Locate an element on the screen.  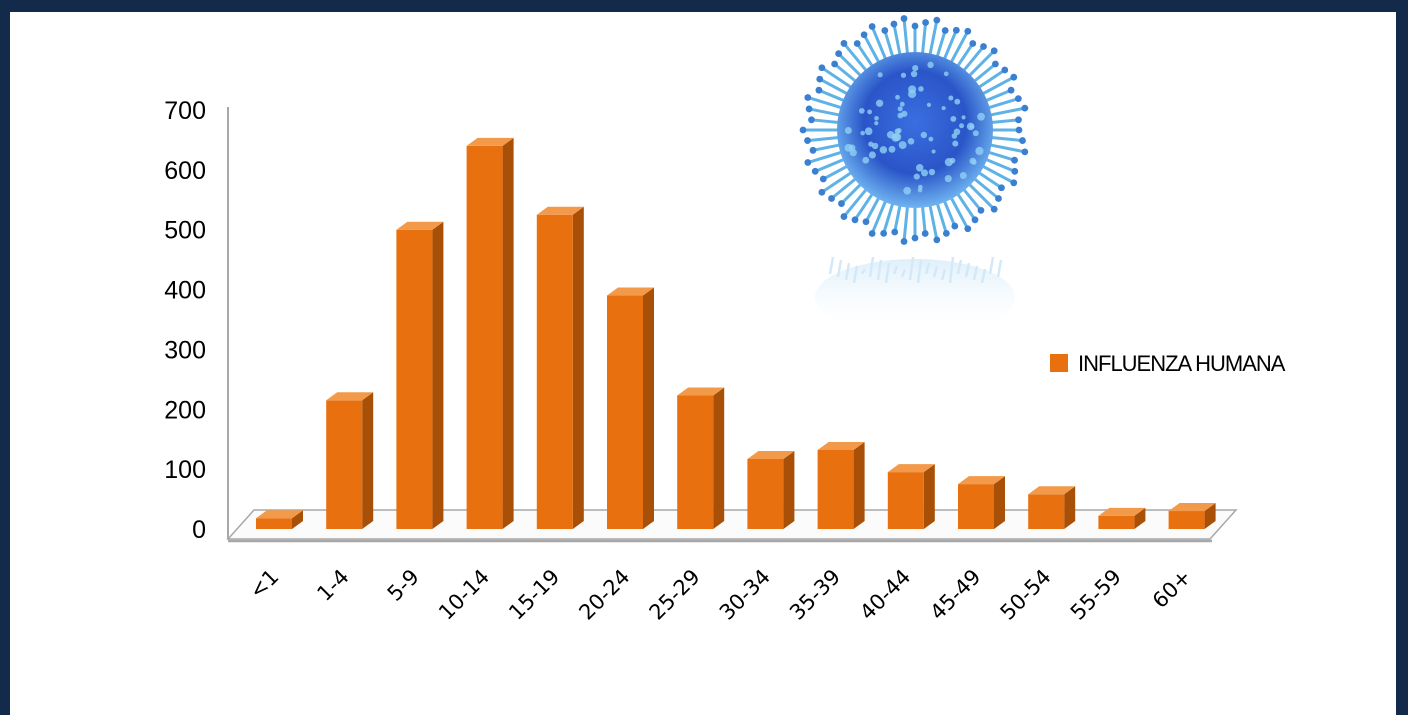
x-tick-label: 1-4 is located at coordinates (333, 585).